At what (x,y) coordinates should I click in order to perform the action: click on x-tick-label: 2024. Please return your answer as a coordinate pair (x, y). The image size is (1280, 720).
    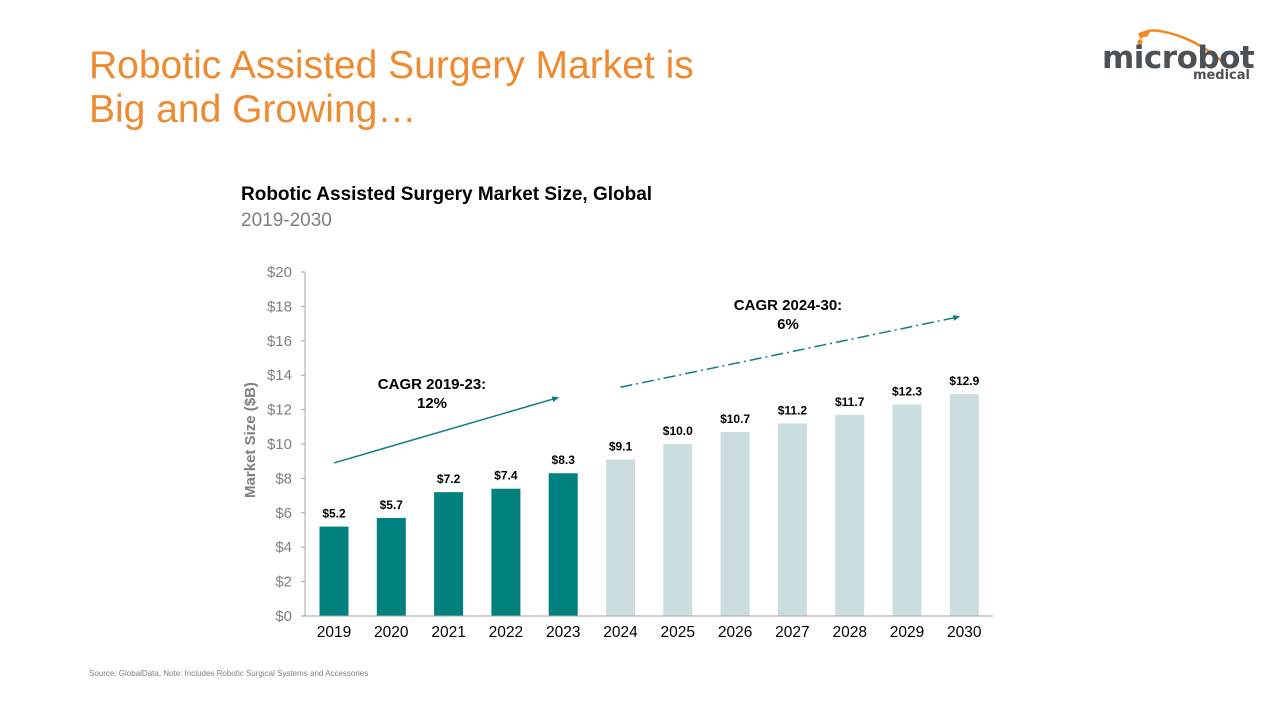
    Looking at the image, I should click on (620, 632).